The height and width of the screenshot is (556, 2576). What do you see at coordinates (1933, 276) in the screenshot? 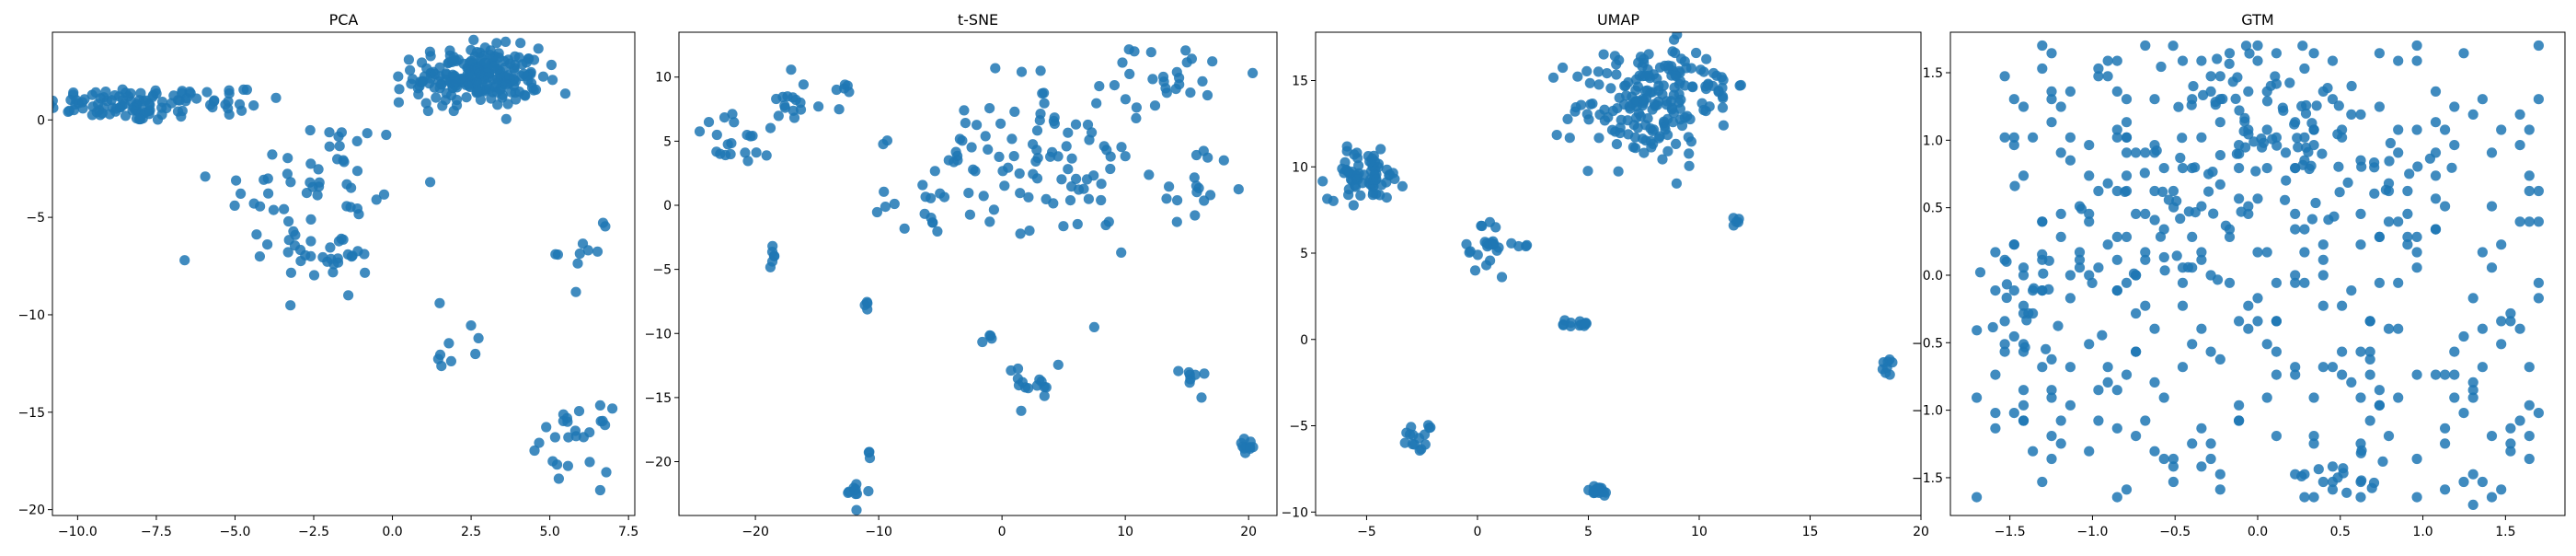
I see `y-tick-label: 0.0` at bounding box center [1933, 276].